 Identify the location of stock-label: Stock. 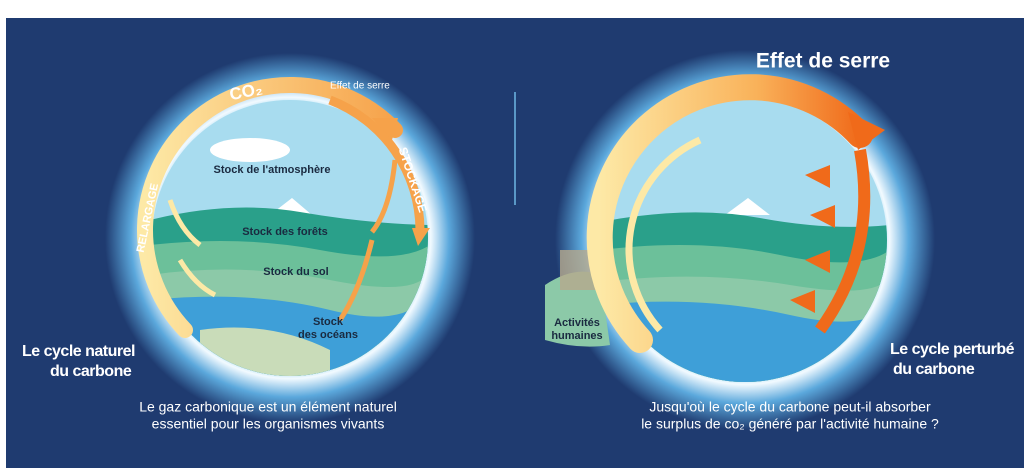
(328, 322).